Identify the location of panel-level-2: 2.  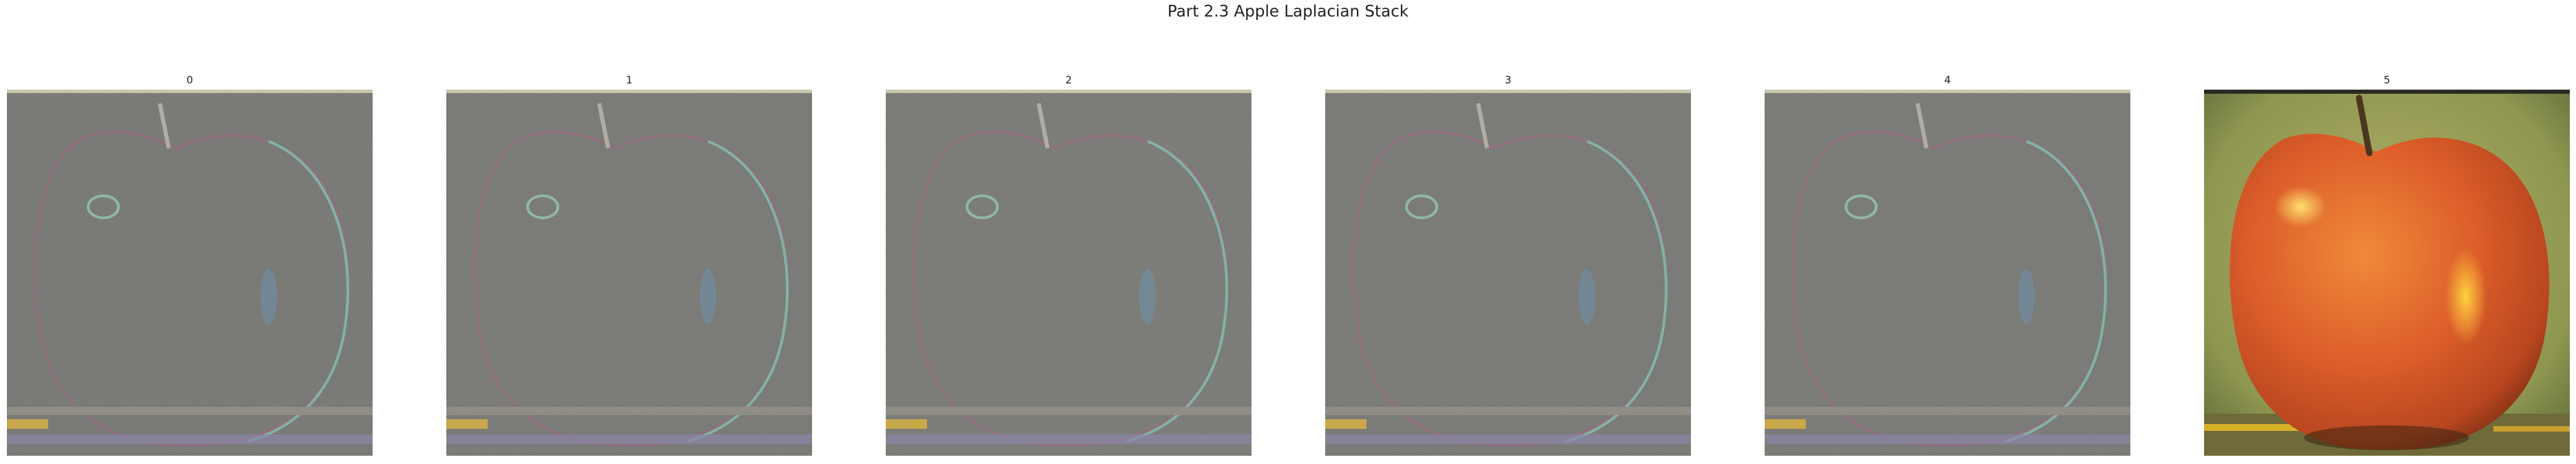
(1068, 264).